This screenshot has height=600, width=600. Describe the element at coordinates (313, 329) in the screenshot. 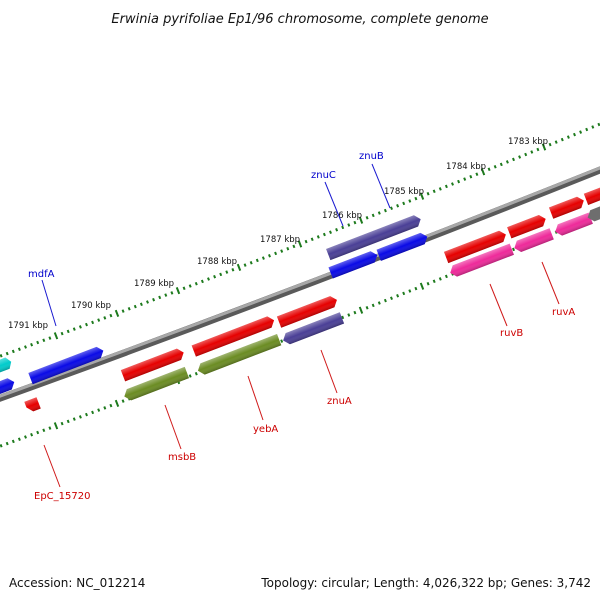

I see `gene-znuA` at that location.